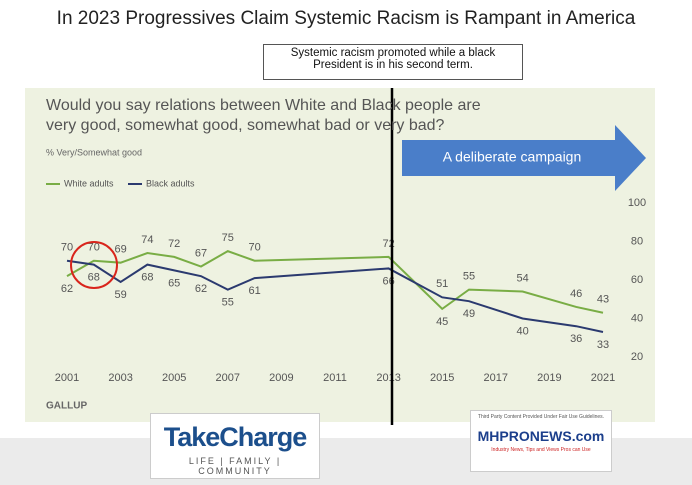  What do you see at coordinates (388, 378) in the screenshot?
I see `x-tick-label: 2013` at bounding box center [388, 378].